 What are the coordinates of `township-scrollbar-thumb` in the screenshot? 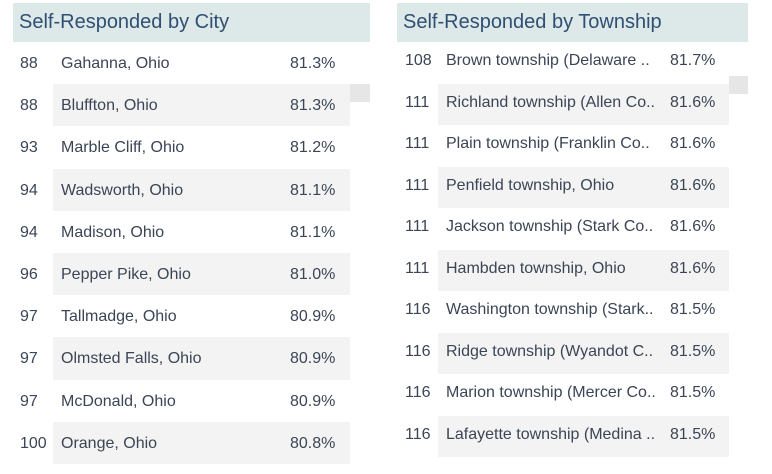 It's located at (738, 85).